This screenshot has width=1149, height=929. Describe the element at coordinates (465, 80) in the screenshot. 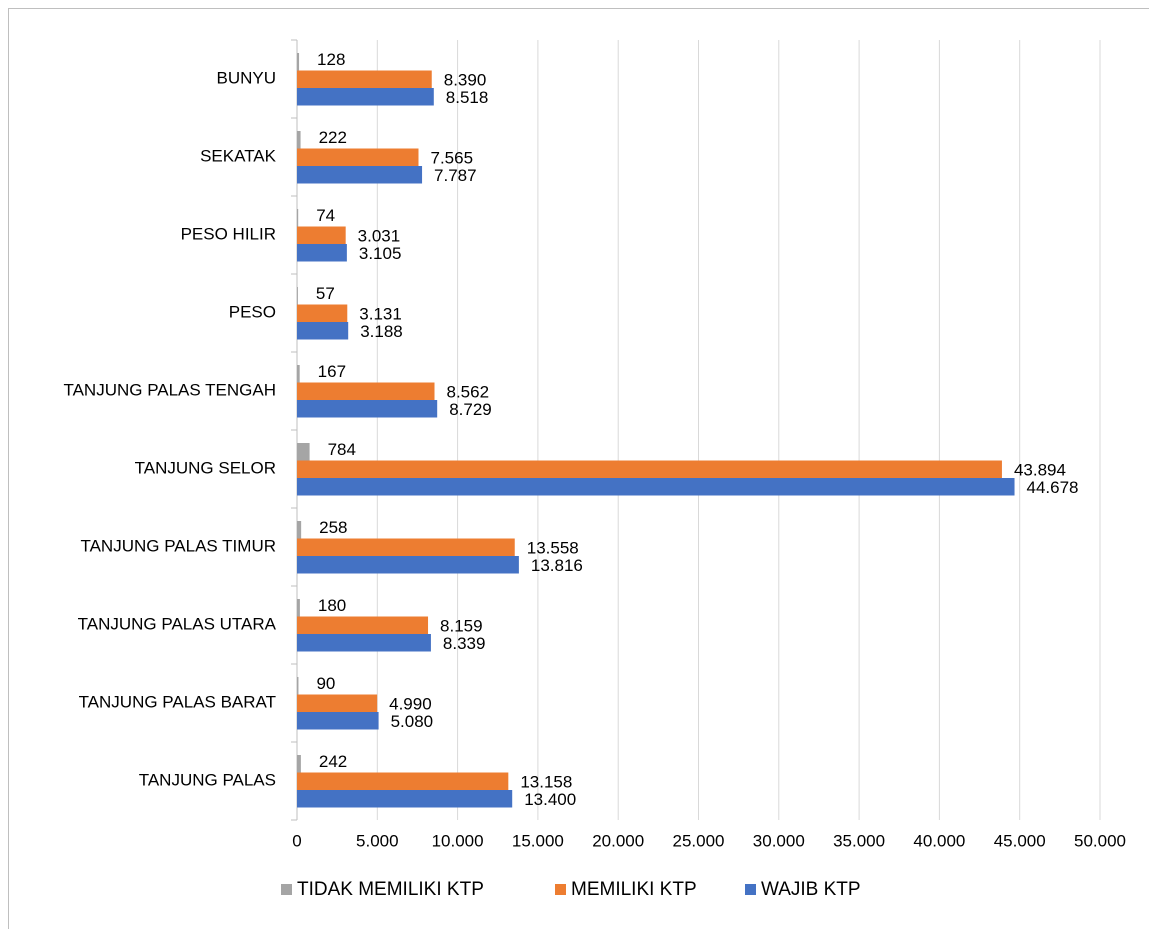

I see `data-label: 8.390` at that location.